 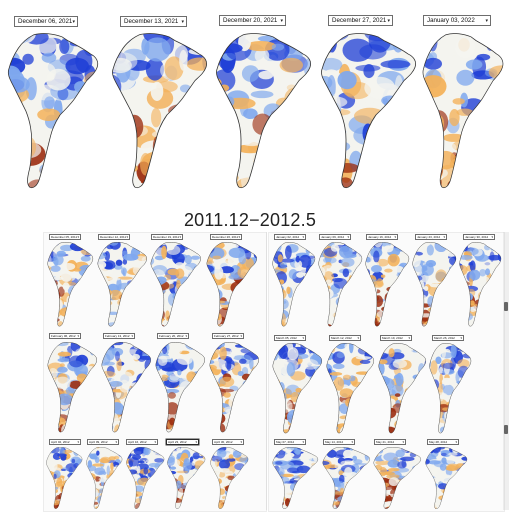 What do you see at coordinates (119, 336) in the screenshot?
I see `select-2012-02-13: February 13, 2012 ▾` at bounding box center [119, 336].